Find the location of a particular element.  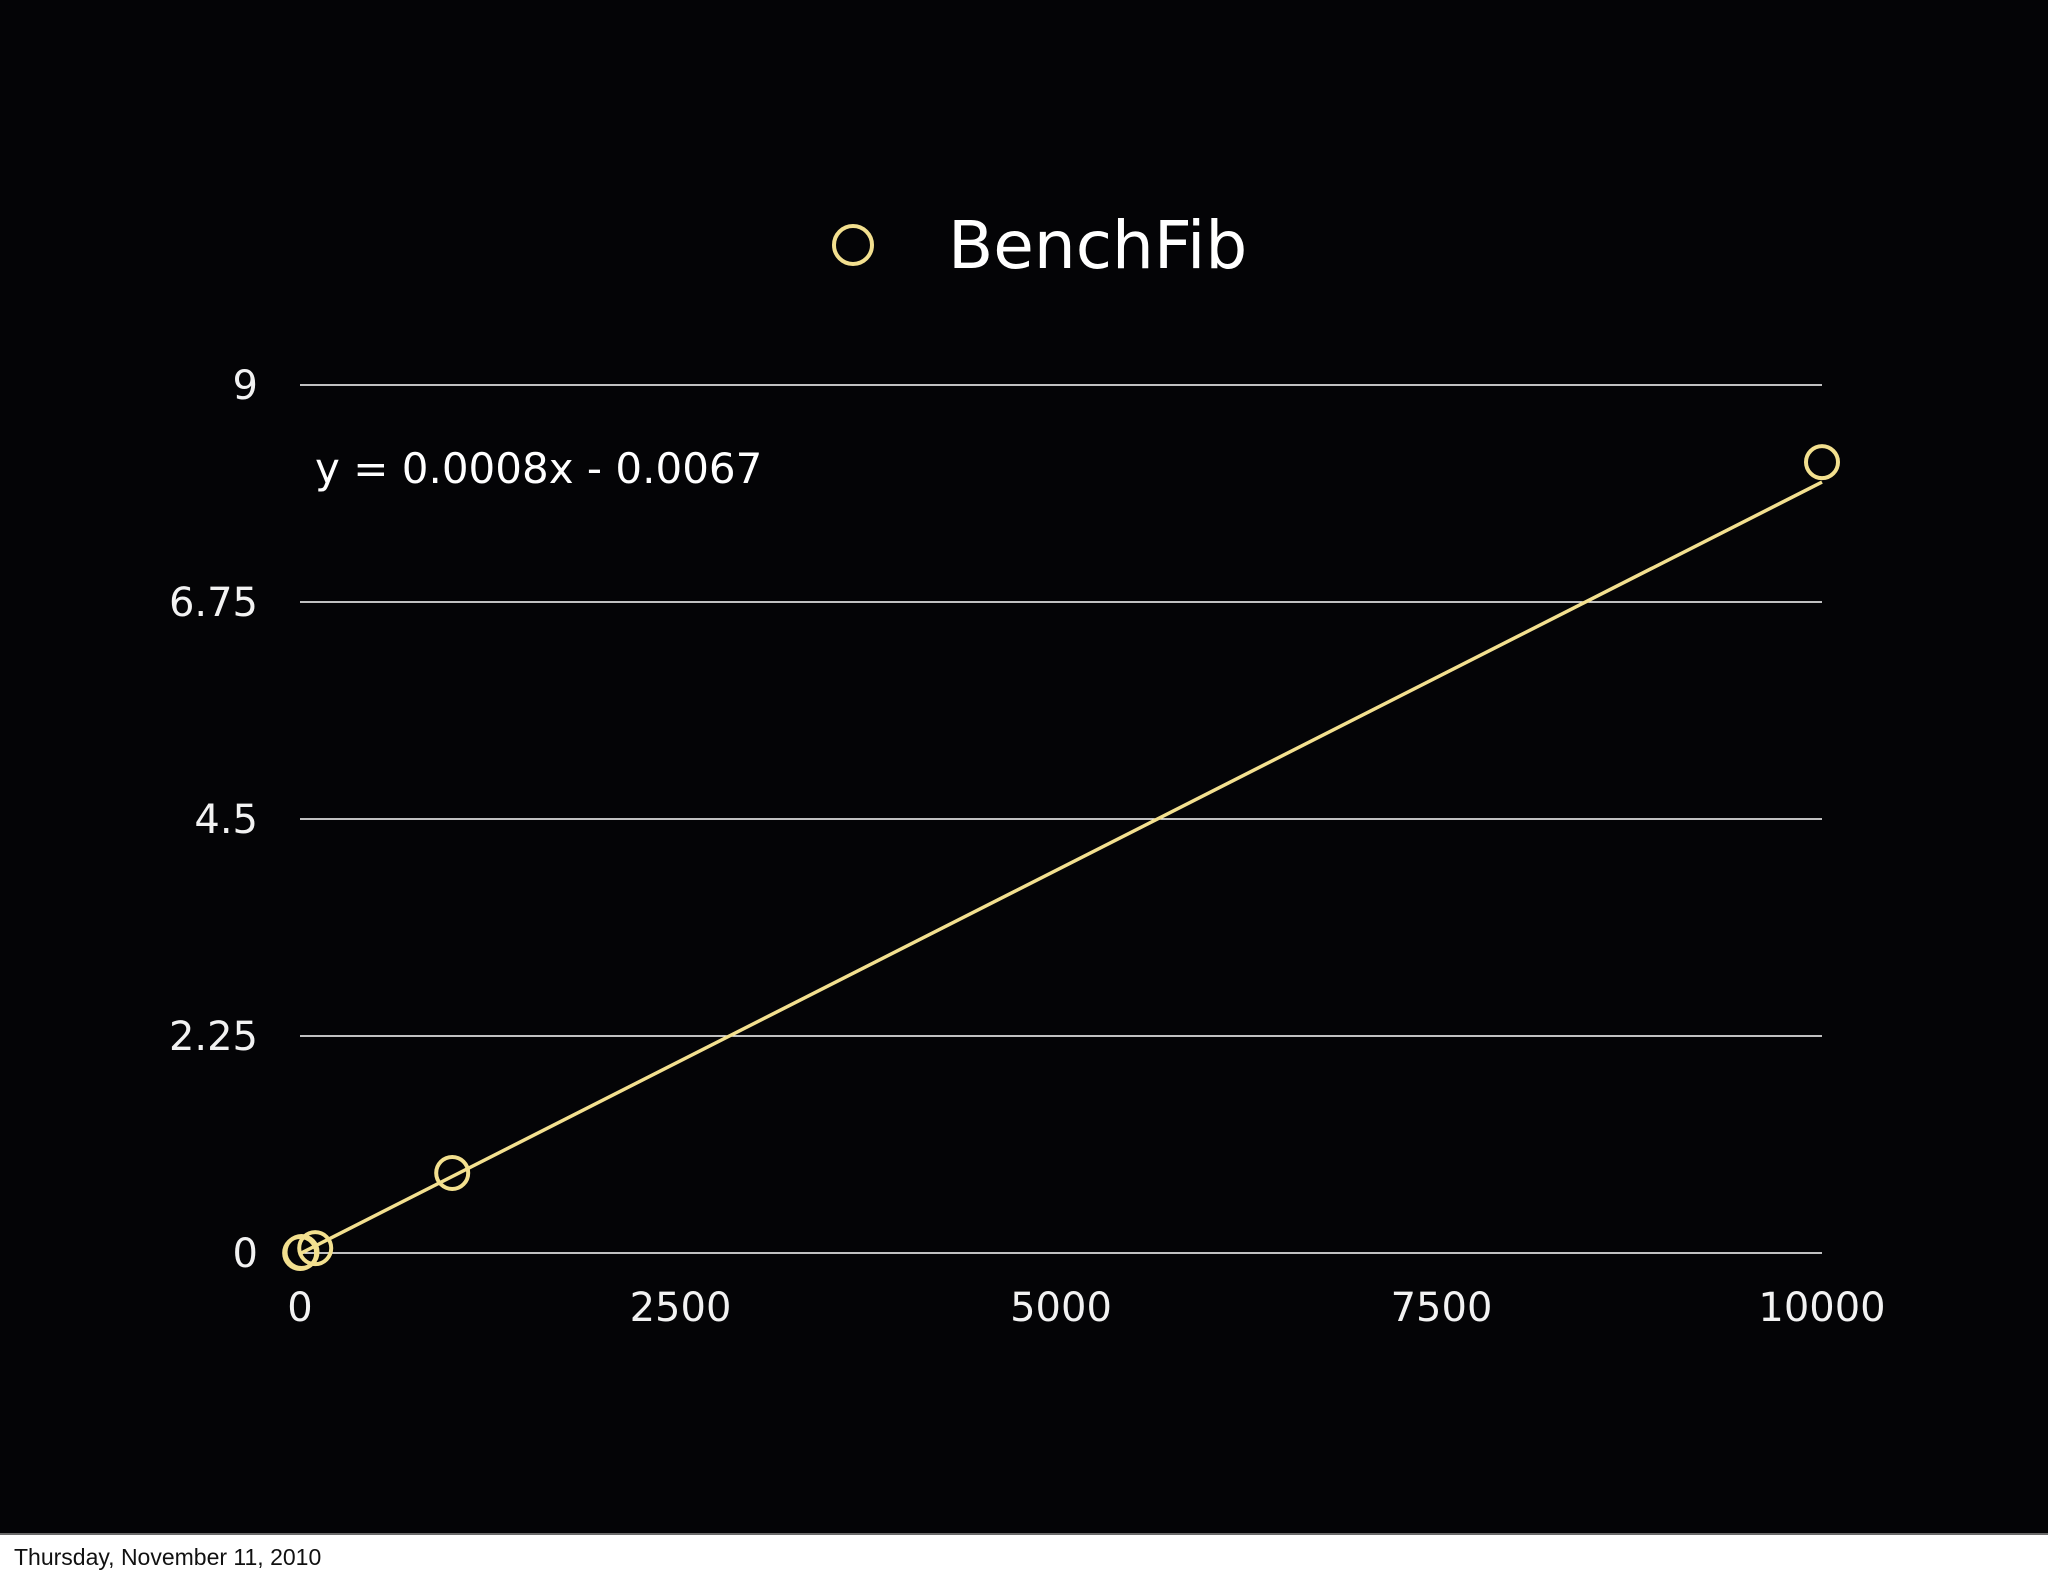

x-tick-label: 10000 is located at coordinates (1821, 1308).